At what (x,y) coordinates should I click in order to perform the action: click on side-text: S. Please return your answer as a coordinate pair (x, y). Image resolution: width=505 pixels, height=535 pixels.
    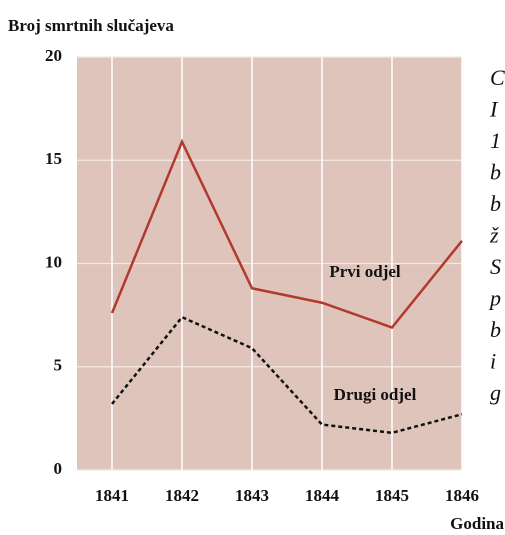
    Looking at the image, I should click on (495, 266).